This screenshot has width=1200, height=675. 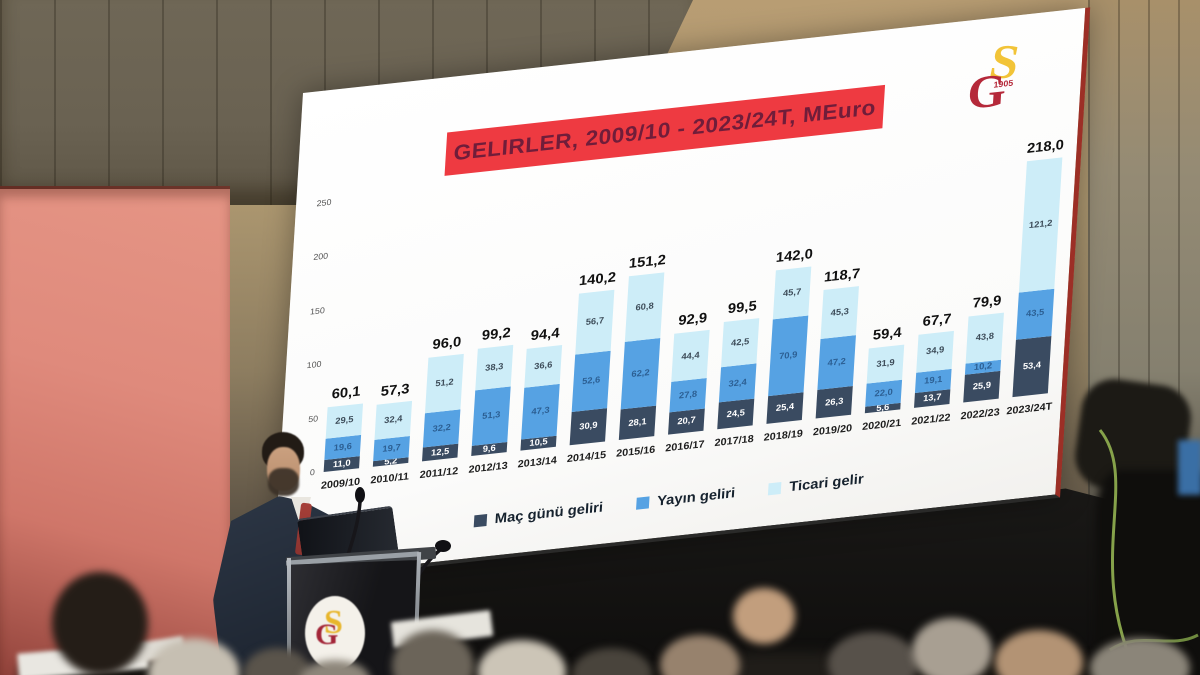 I want to click on bar-segment-commercial: 121,2, so click(x=1040, y=225).